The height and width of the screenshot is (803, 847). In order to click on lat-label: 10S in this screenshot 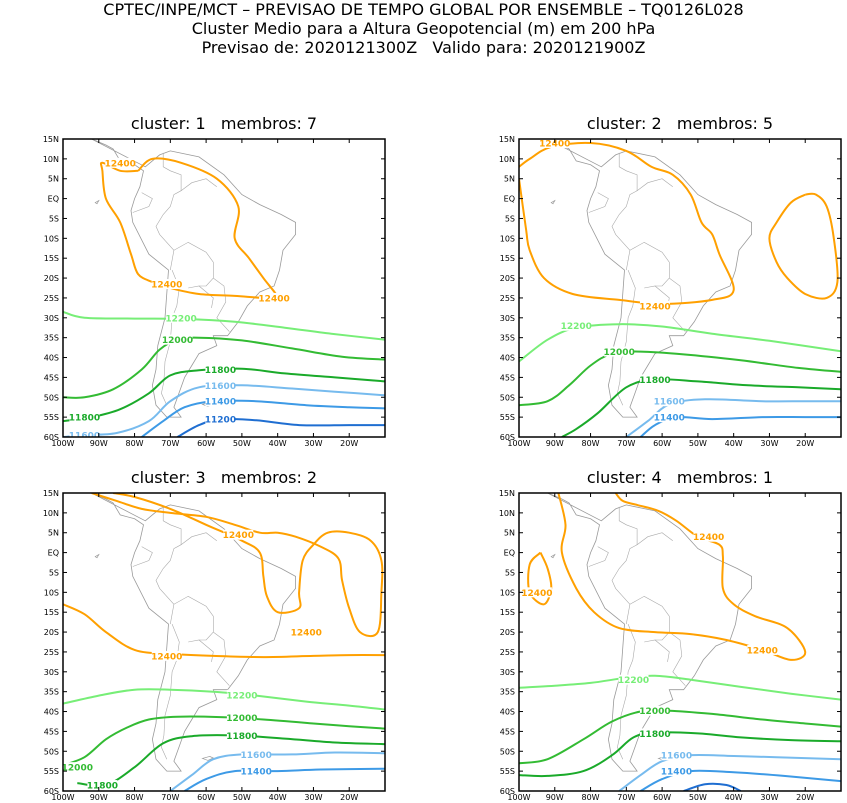, I will do `click(51, 238)`.